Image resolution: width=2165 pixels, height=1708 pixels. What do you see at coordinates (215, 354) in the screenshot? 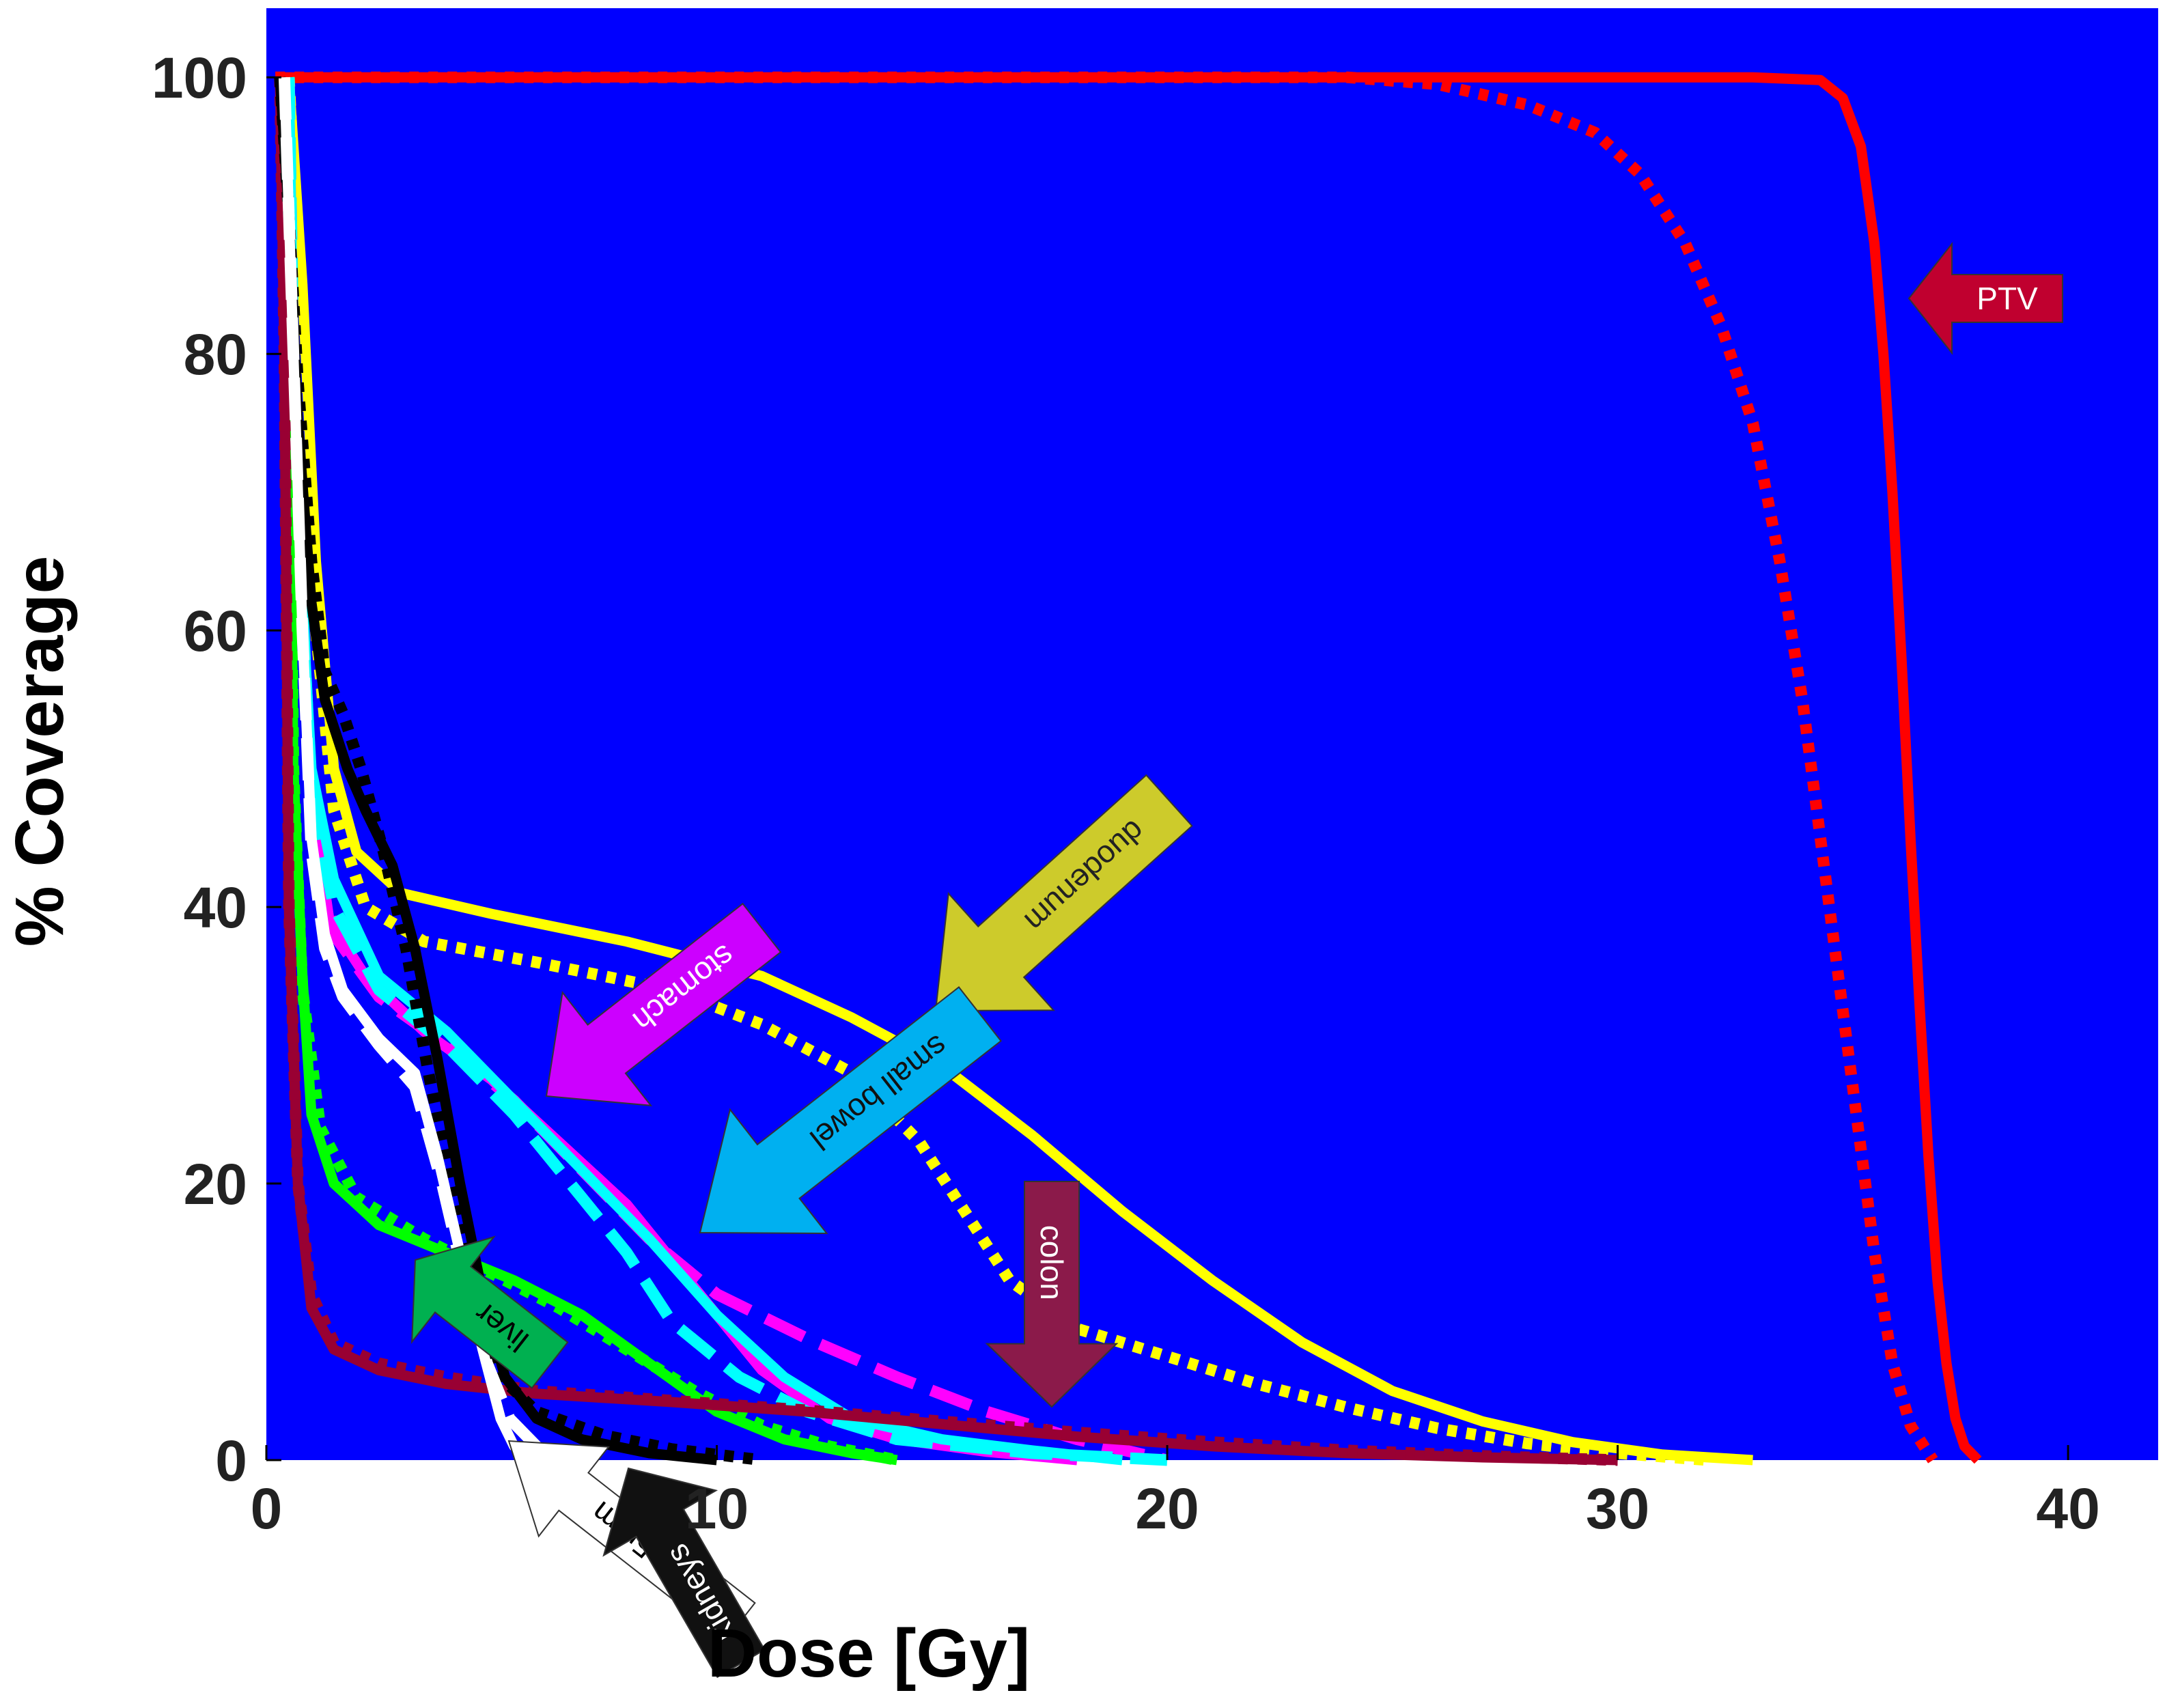
I see `y-tick-label: 80` at bounding box center [215, 354].